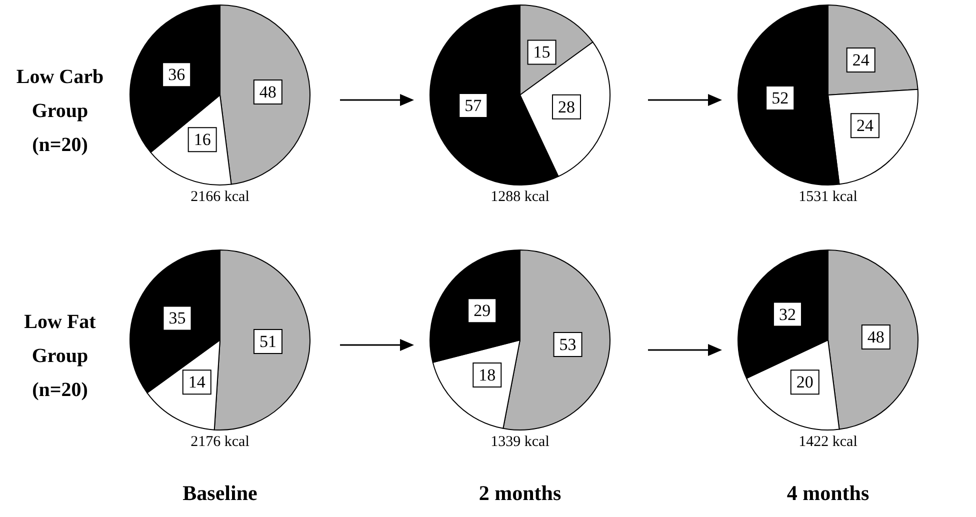  Describe the element at coordinates (805, 382) in the screenshot. I see `data-label: 20` at that location.